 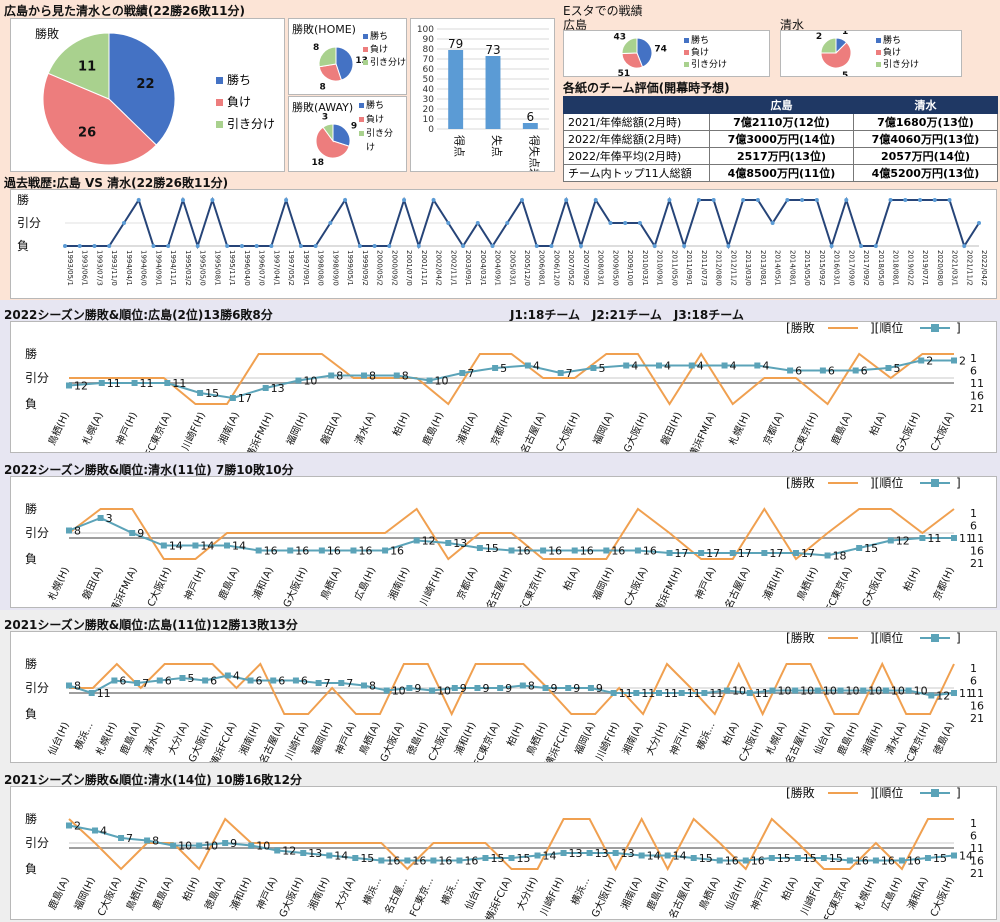 What do you see at coordinates (603, 428) in the screenshot?
I see `x-tick-label: 福岡(A)` at bounding box center [603, 428].